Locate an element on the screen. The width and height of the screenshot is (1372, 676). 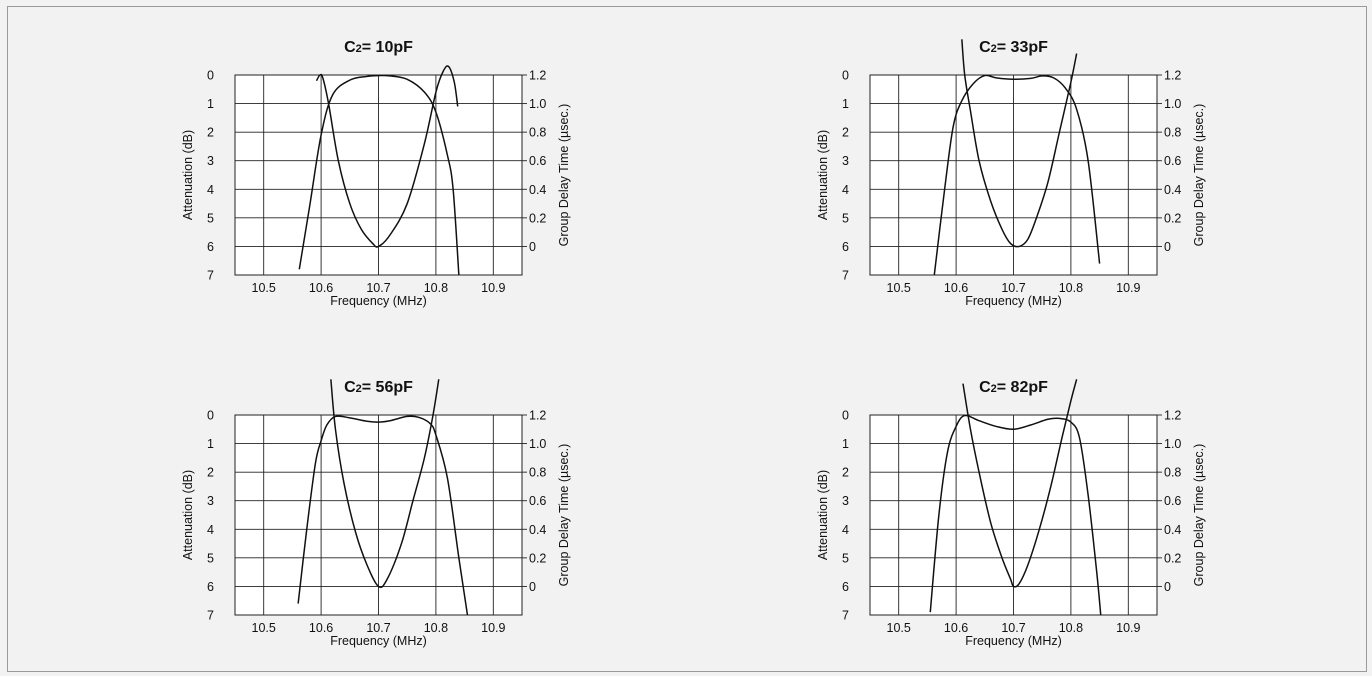
chart-title: C2= 33pF is located at coordinates (1013, 47).